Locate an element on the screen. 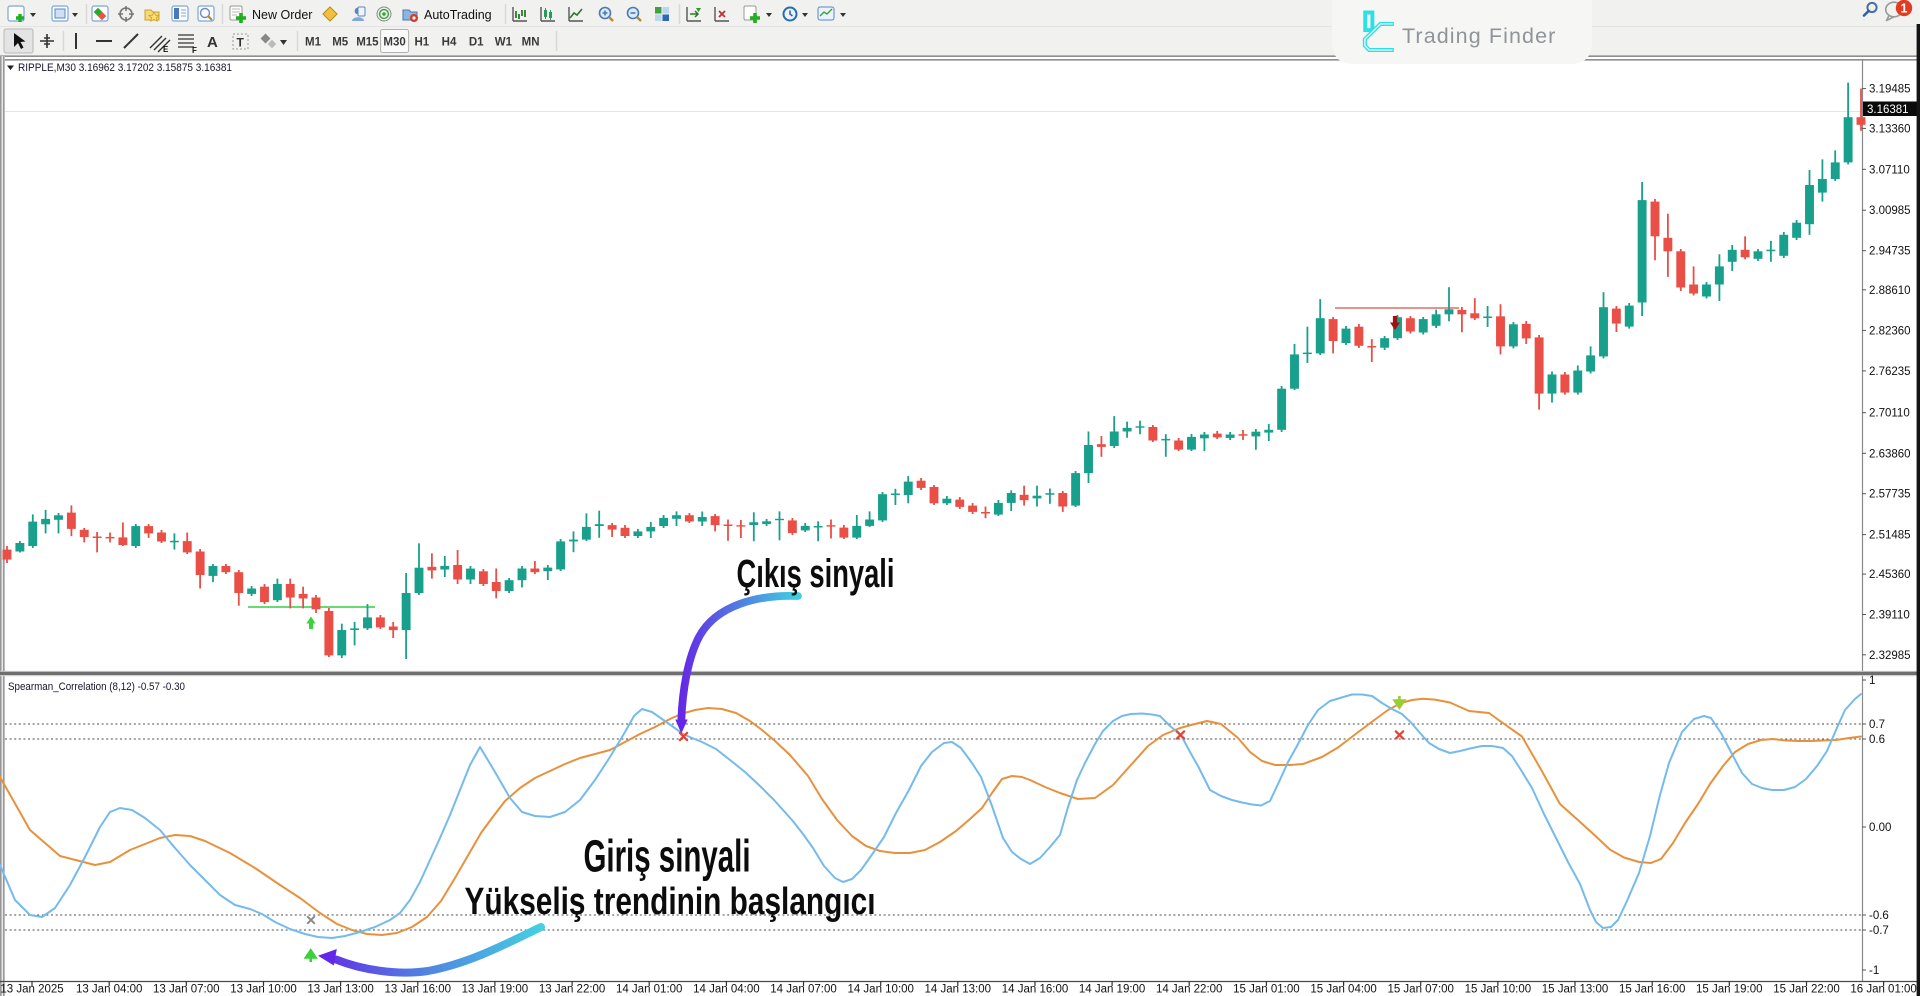 Image resolution: width=1920 pixels, height=996 pixels. svg-text:Spearman_Correlation (8,12) -0: Spearman_Correlation (8,12) -0.57 -0.30 is located at coordinates (96, 687).